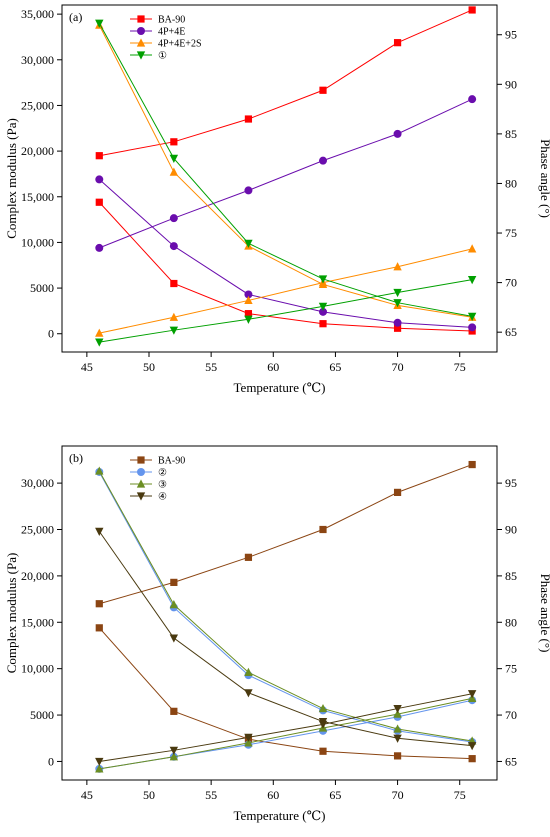  I want to click on legend-item: ③, so click(148, 485).